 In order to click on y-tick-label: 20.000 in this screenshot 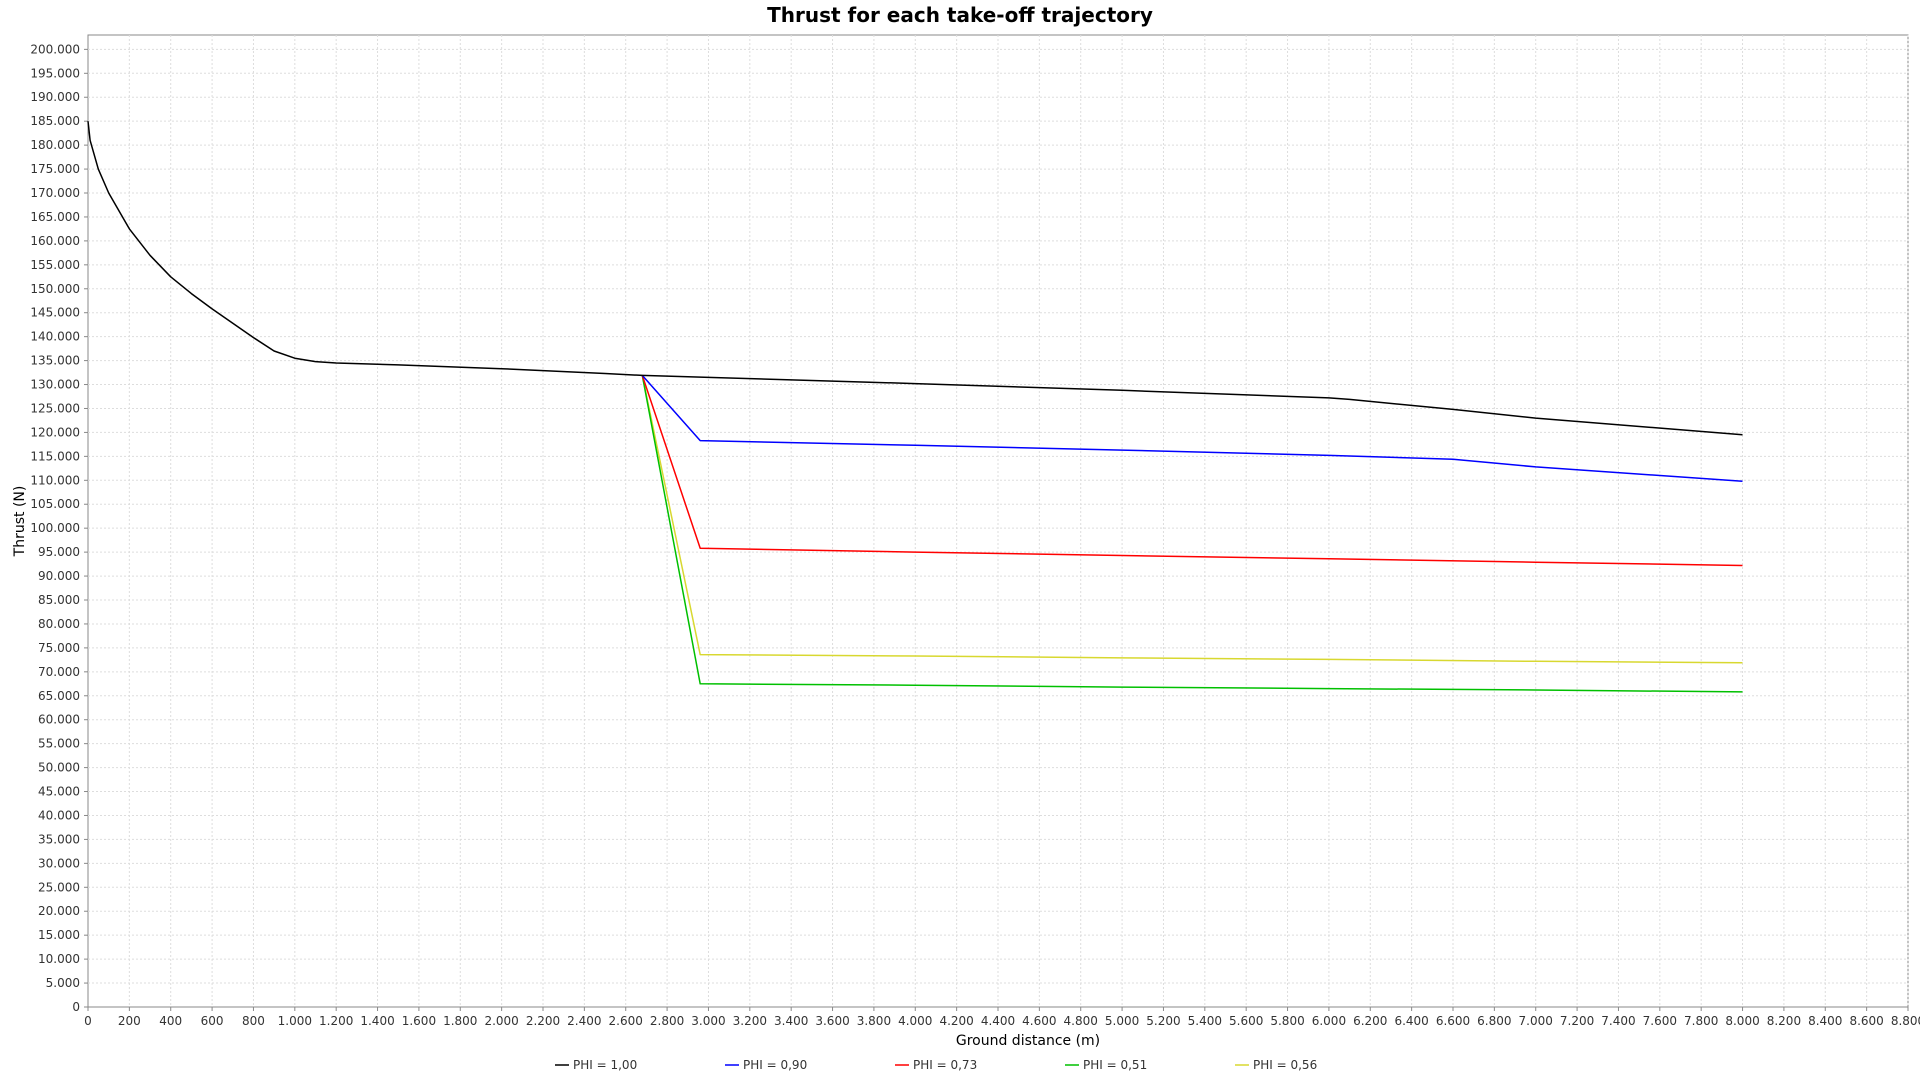, I will do `click(59, 911)`.